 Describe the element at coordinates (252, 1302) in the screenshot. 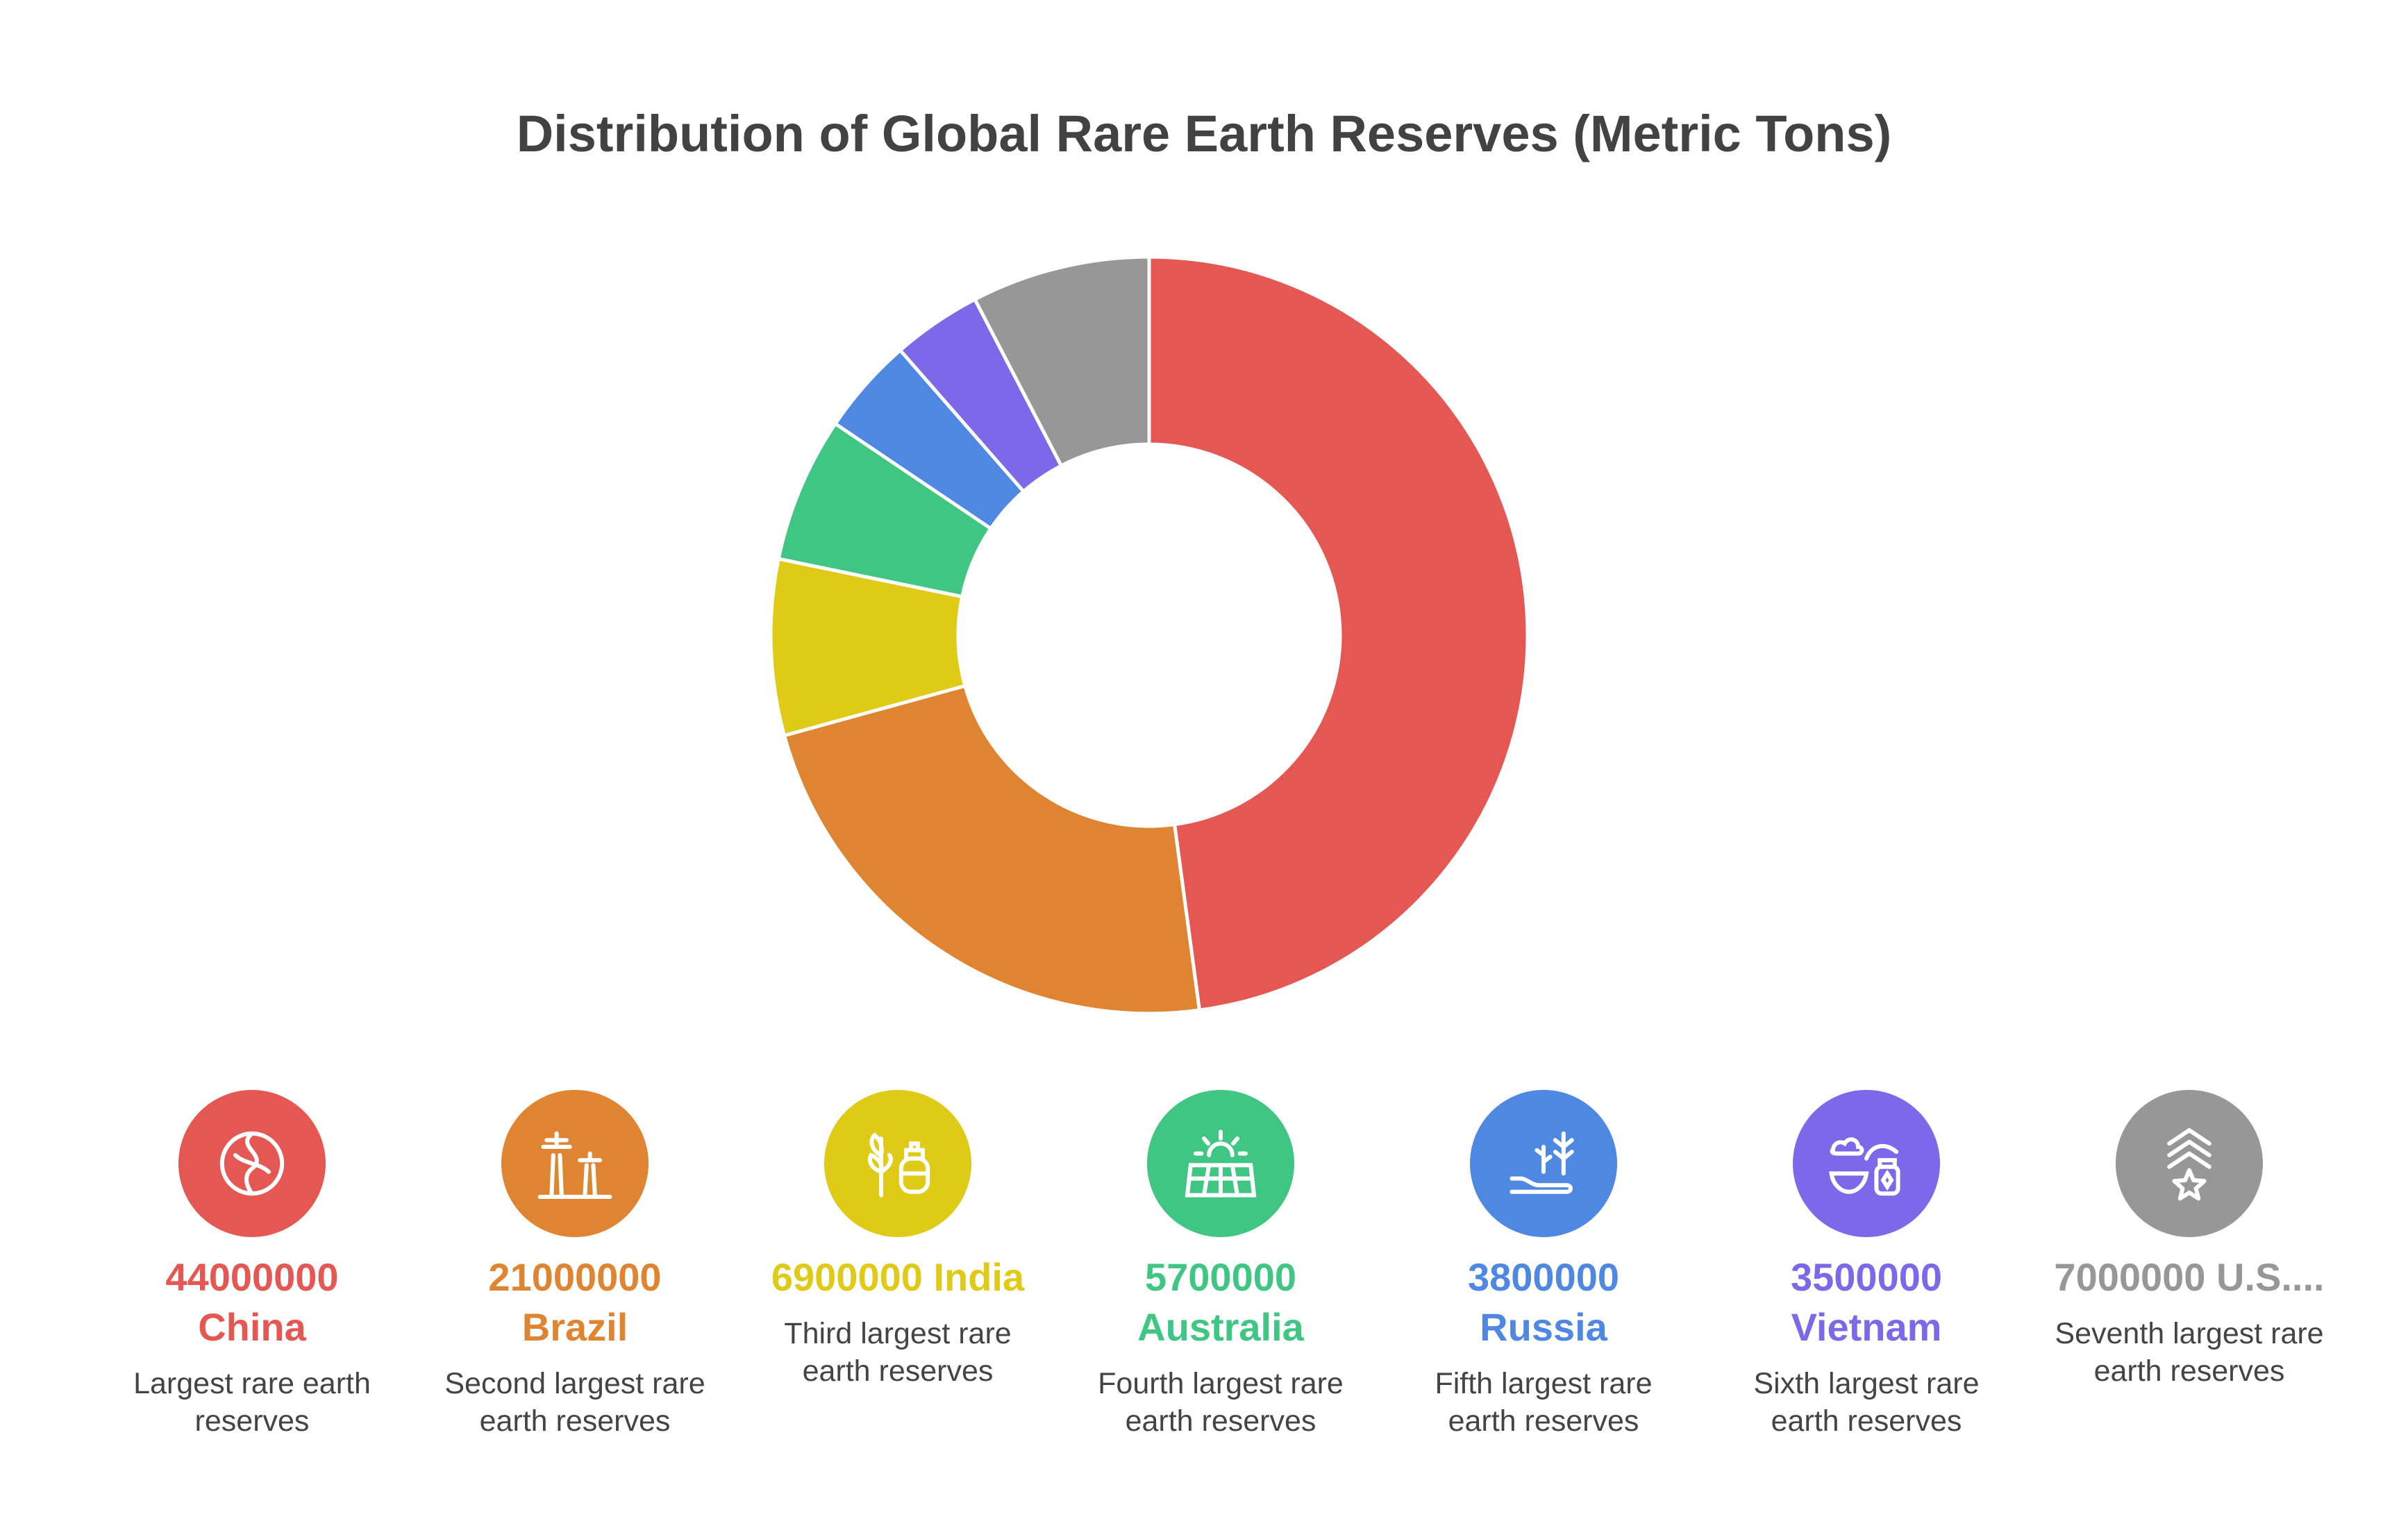

I see `legend-value: 44000000 China` at that location.